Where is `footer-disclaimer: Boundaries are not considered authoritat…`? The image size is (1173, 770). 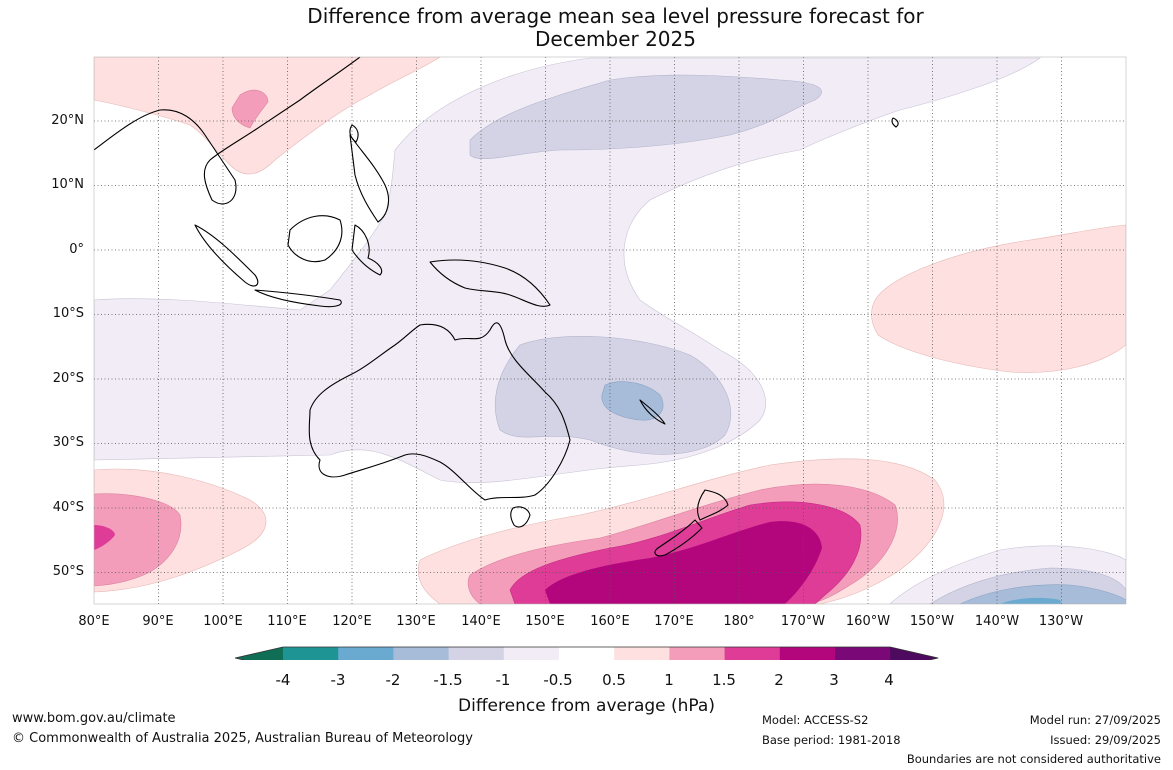 footer-disclaimer: Boundaries are not considered authoritat… is located at coordinates (1033, 759).